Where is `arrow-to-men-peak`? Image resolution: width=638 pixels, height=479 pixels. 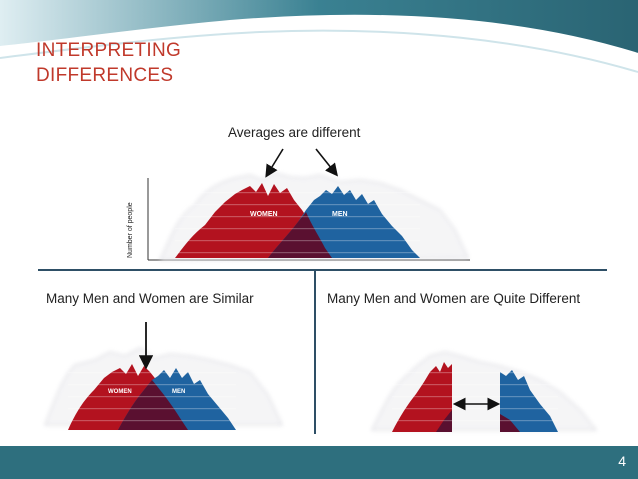
arrow-to-men-peak is located at coordinates (326, 162).